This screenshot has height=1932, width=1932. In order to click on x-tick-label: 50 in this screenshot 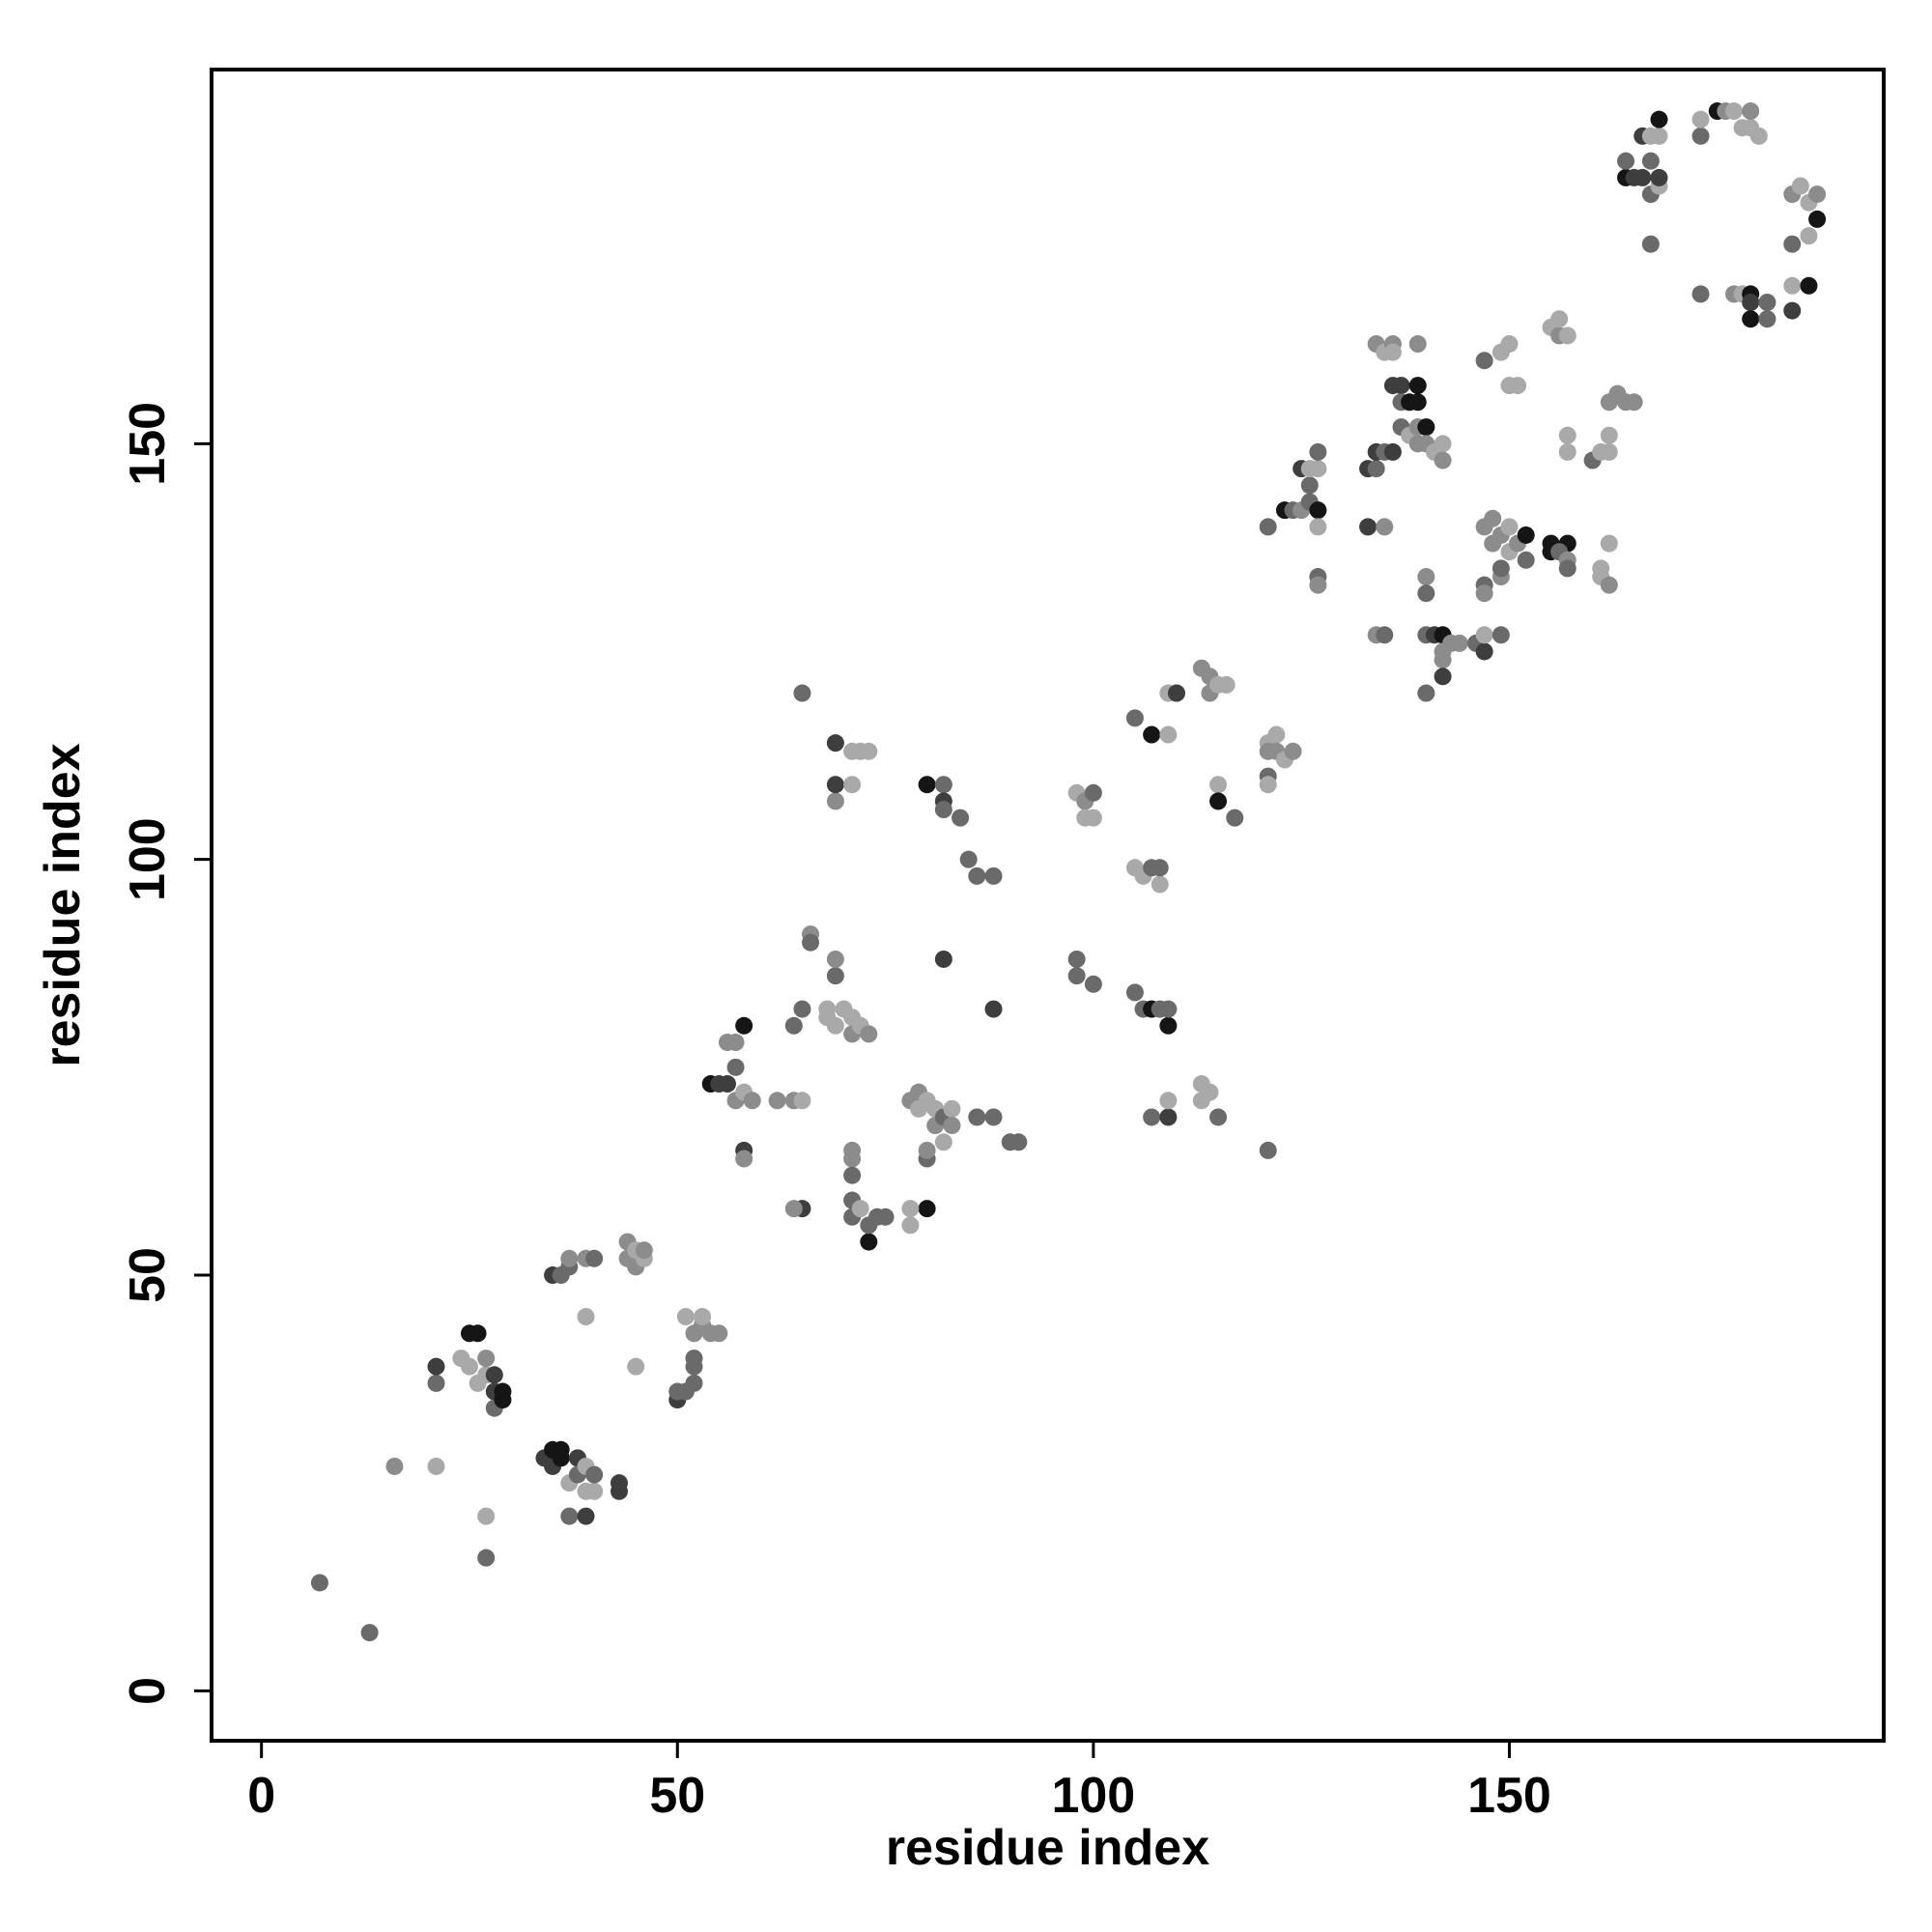, I will do `click(677, 1796)`.